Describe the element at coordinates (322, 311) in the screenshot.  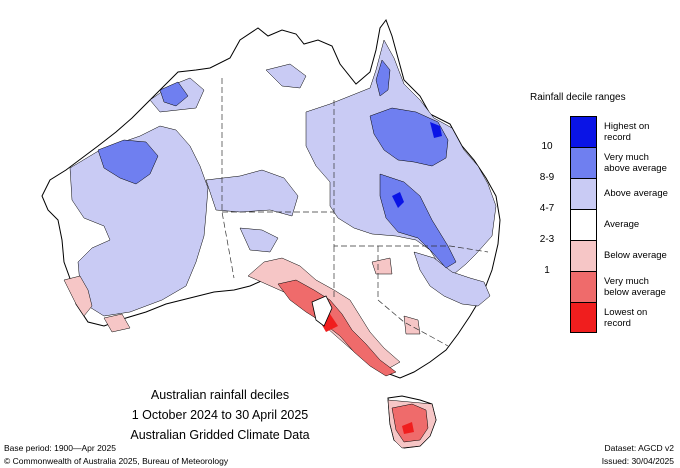
I see `spencer-gulf` at that location.